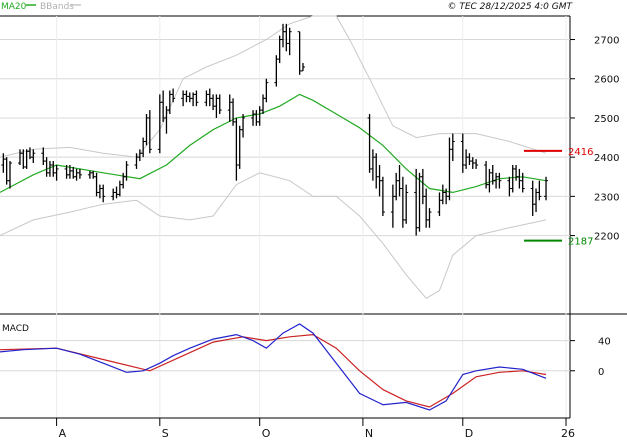  I want to click on price-tick-label: 2600, so click(606, 80).